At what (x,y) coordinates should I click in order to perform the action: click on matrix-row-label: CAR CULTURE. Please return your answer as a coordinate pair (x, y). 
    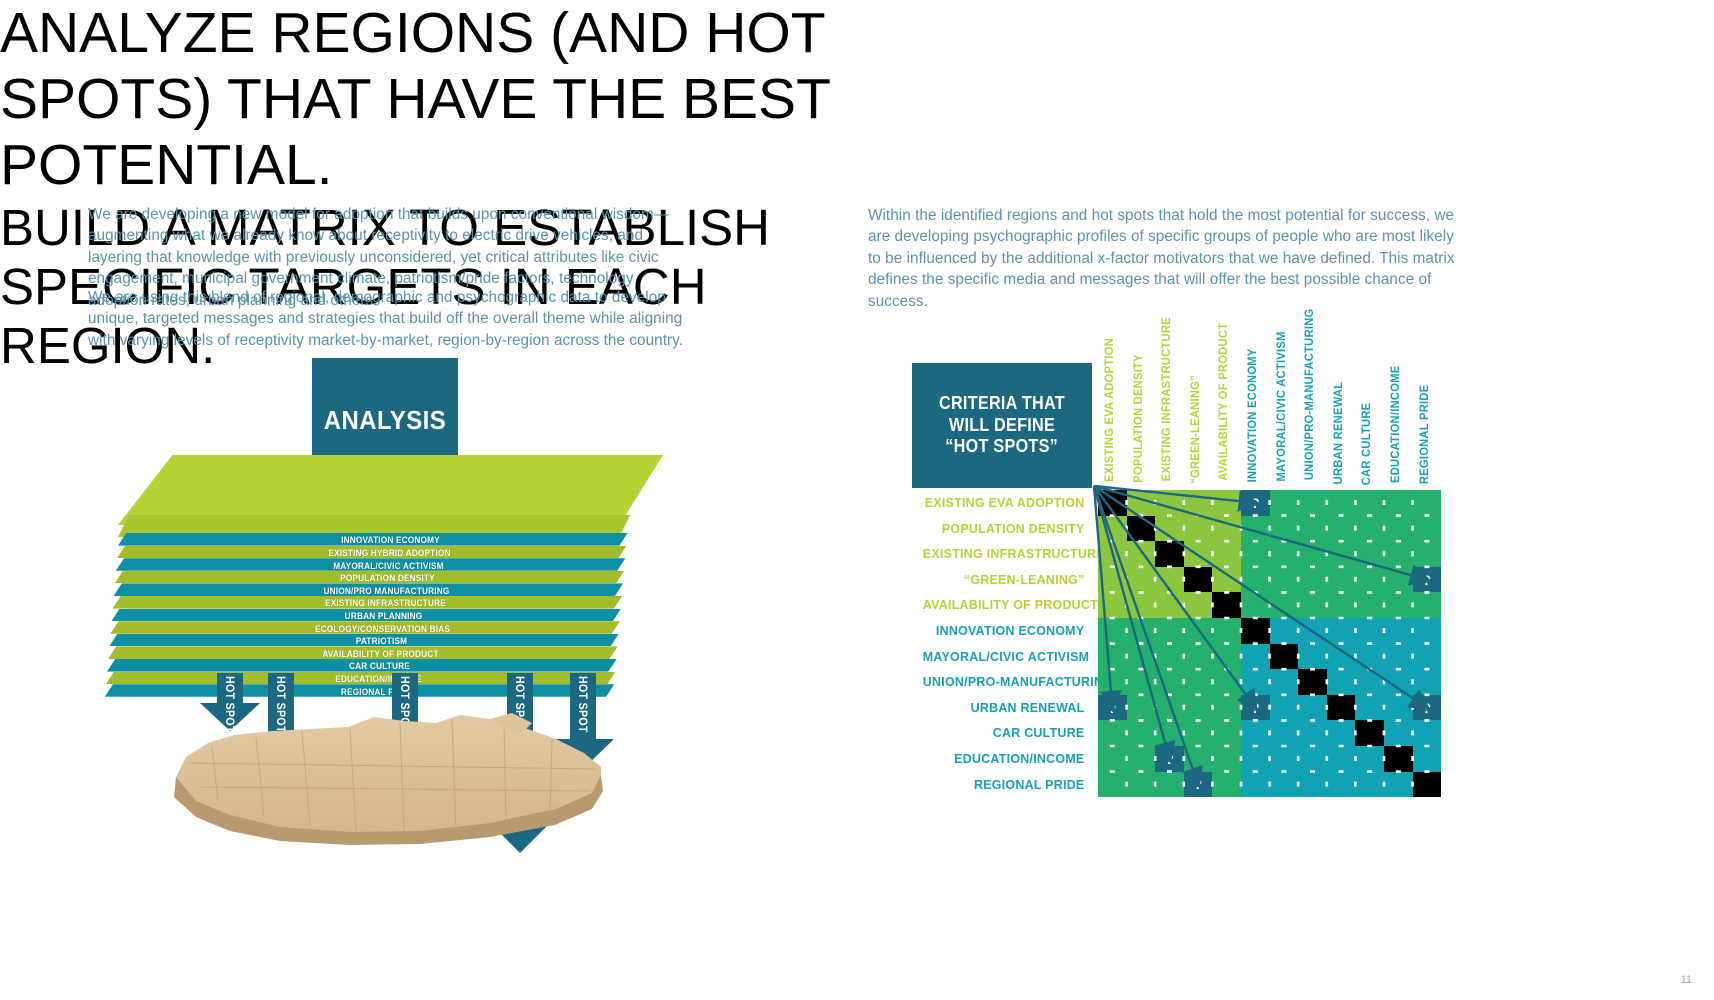
    Looking at the image, I should click on (1038, 733).